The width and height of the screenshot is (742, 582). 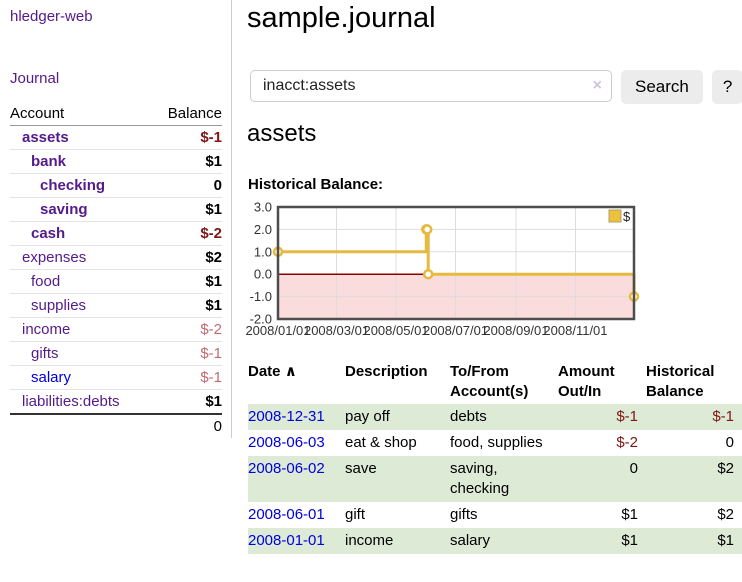 I want to click on transaction-accounts: gifts, so click(x=464, y=514).